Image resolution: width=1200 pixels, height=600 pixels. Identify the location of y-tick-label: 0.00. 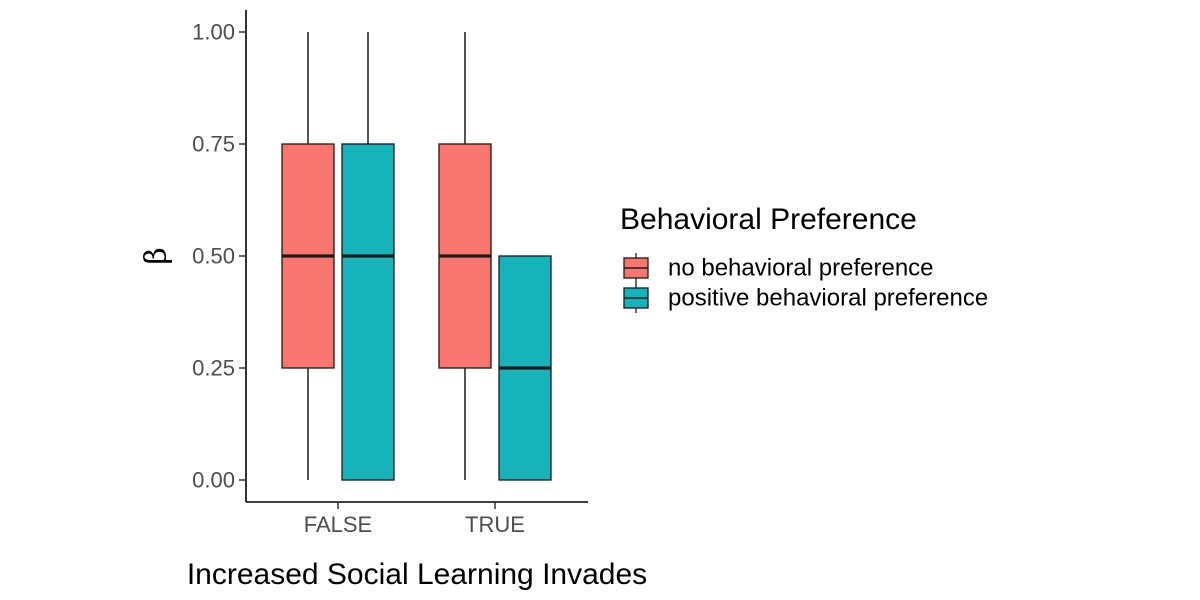
(213, 480).